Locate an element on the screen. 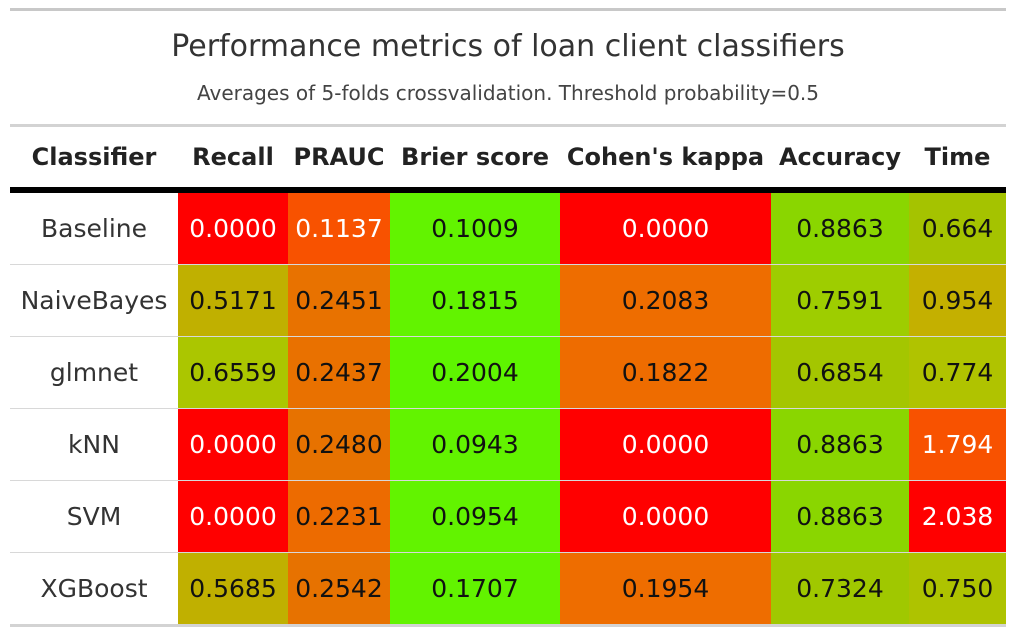  cell-cohens-kappa: 0.1954 is located at coordinates (665, 589).